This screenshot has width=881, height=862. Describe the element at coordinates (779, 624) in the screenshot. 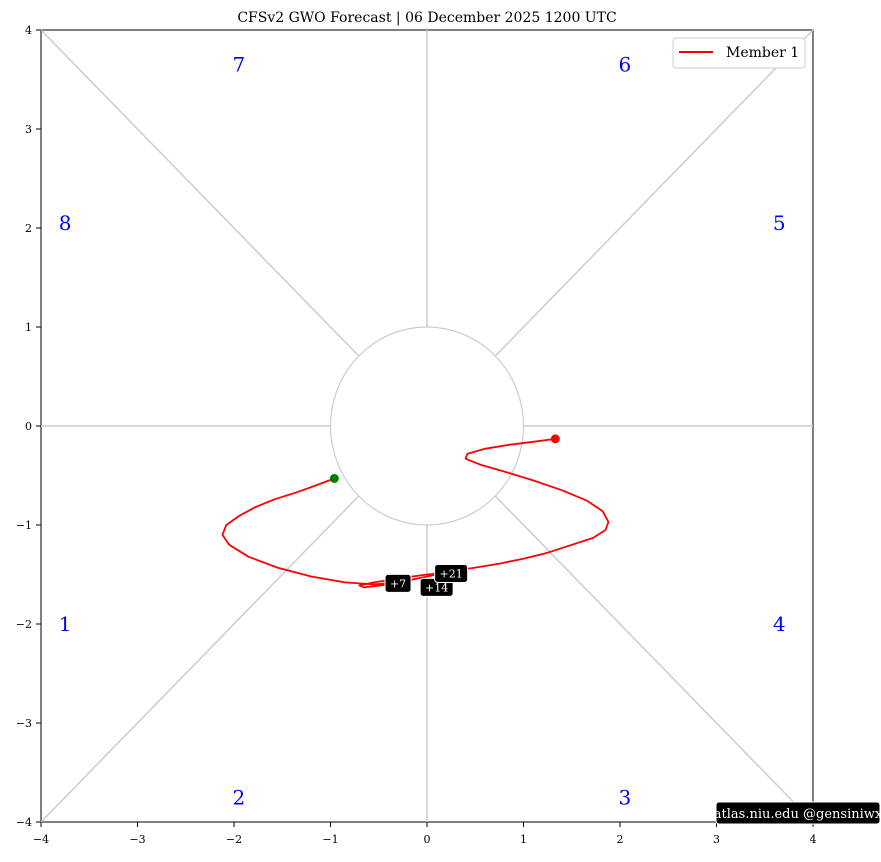

I see `phase-label-4: 4` at that location.